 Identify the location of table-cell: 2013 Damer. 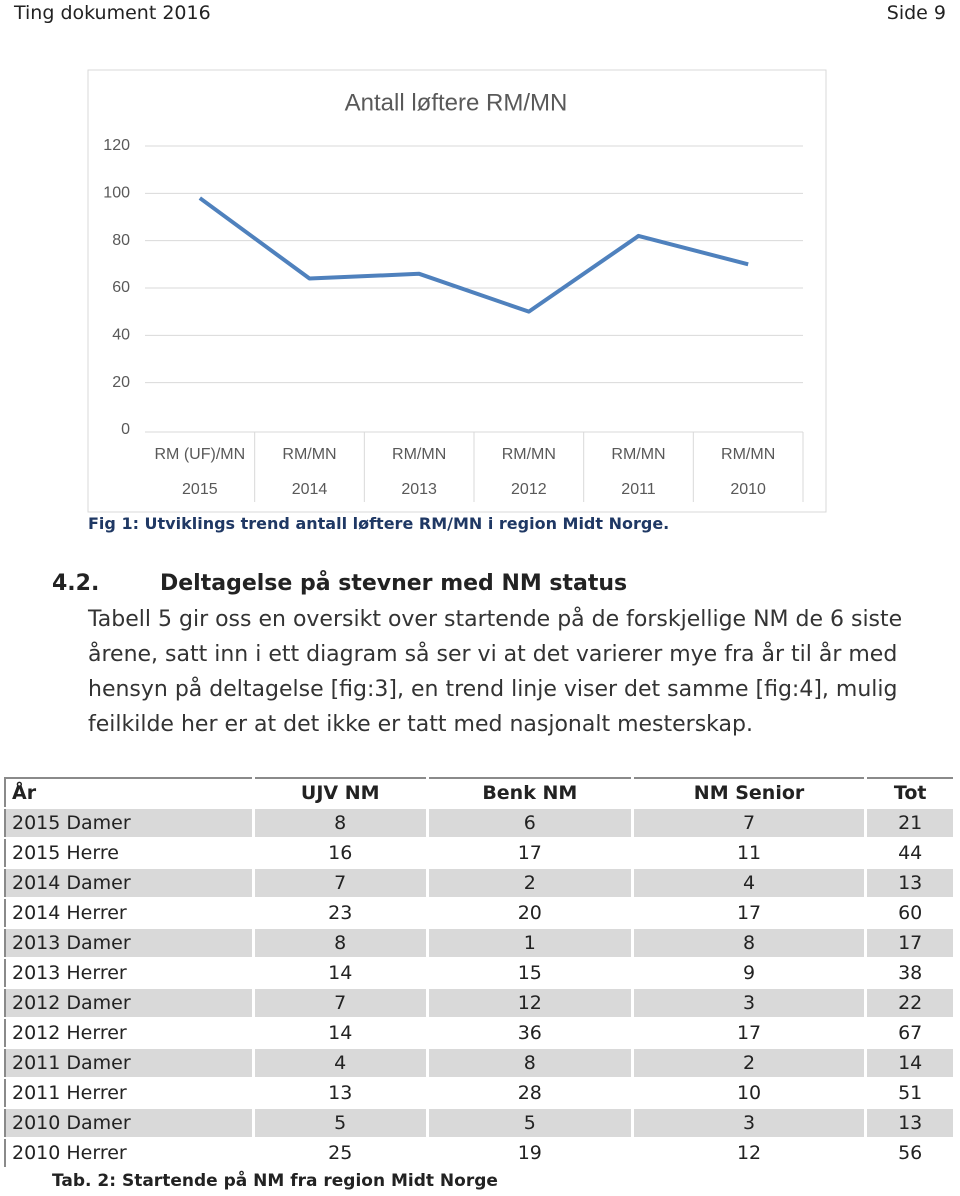
(130, 943).